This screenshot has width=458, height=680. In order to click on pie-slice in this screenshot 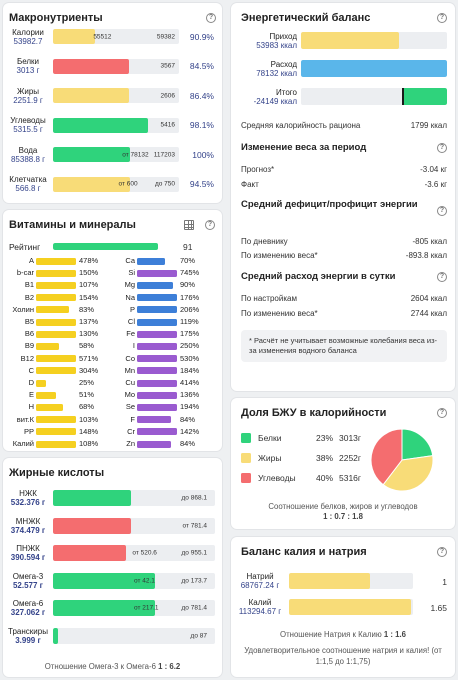, I will do `click(417, 444)`.